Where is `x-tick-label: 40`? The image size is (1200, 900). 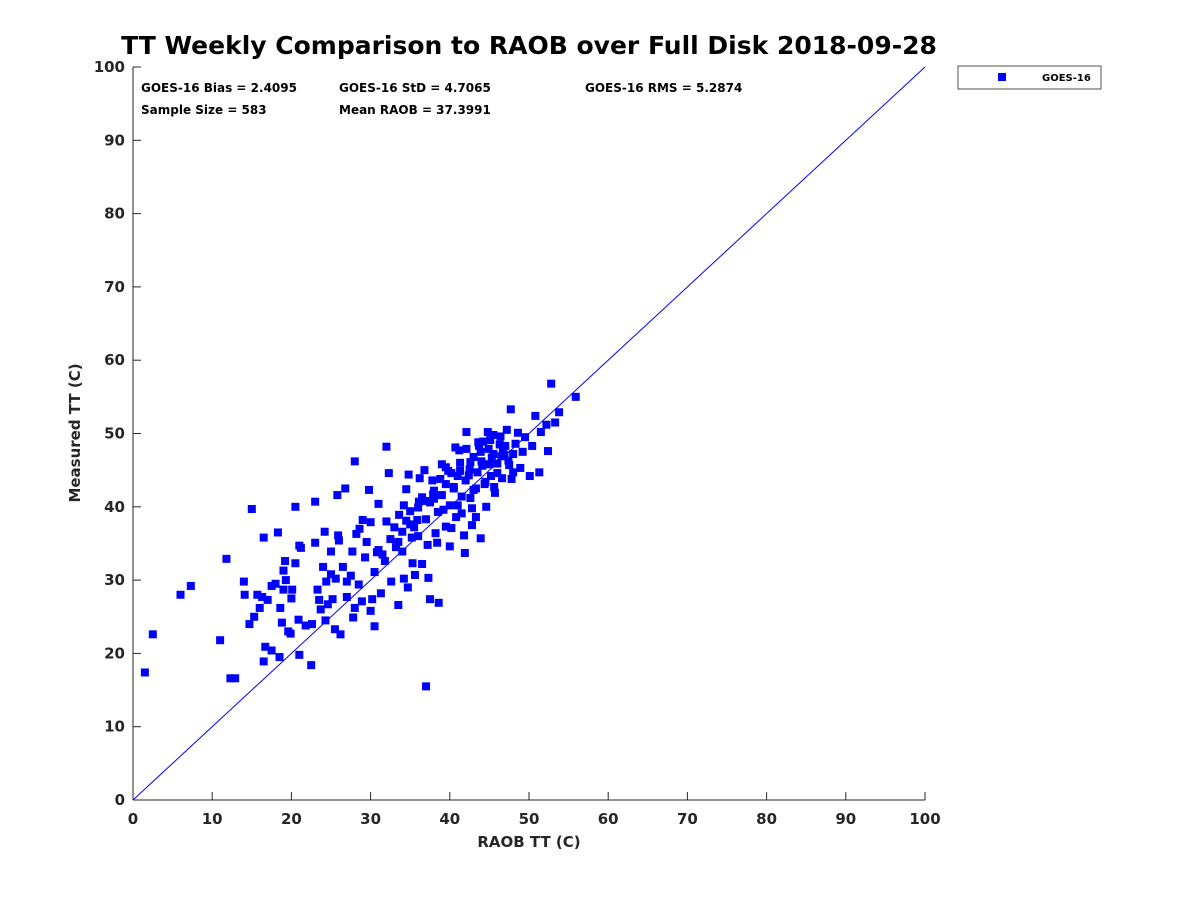 x-tick-label: 40 is located at coordinates (449, 819).